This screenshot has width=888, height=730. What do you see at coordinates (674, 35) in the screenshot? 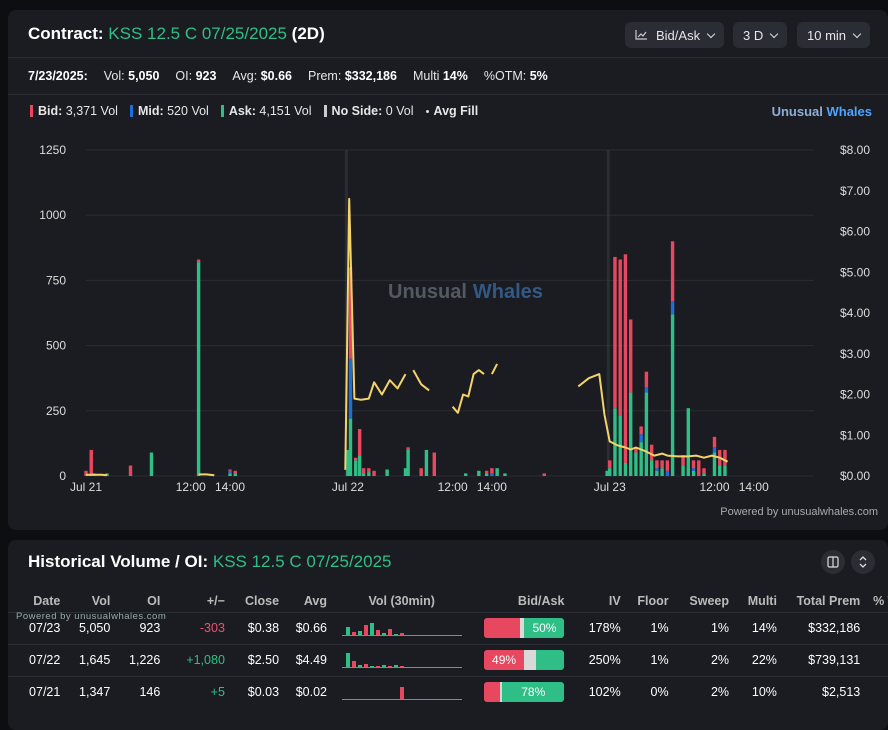
I see `chart-type-dropdown: Bid/Ask` at bounding box center [674, 35].